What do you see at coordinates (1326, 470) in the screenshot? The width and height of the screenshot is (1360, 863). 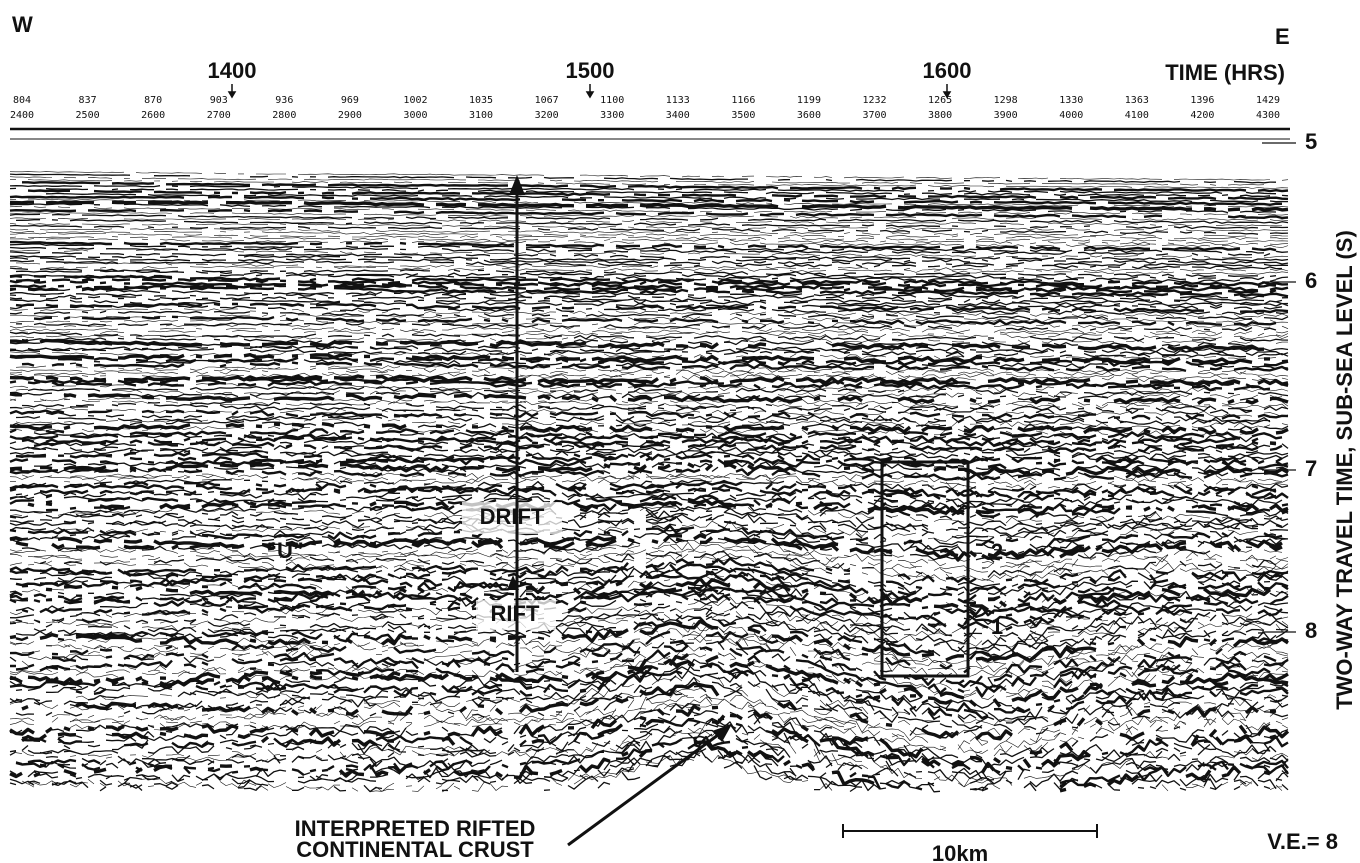 I see `axis-panel` at bounding box center [1326, 470].